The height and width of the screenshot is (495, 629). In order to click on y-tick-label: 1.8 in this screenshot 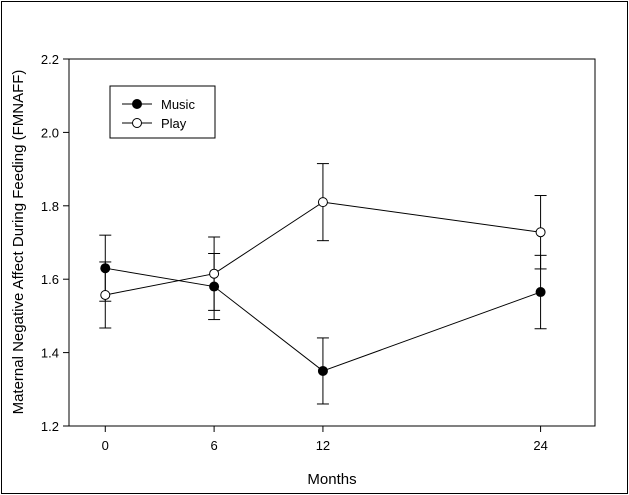, I will do `click(50, 206)`.